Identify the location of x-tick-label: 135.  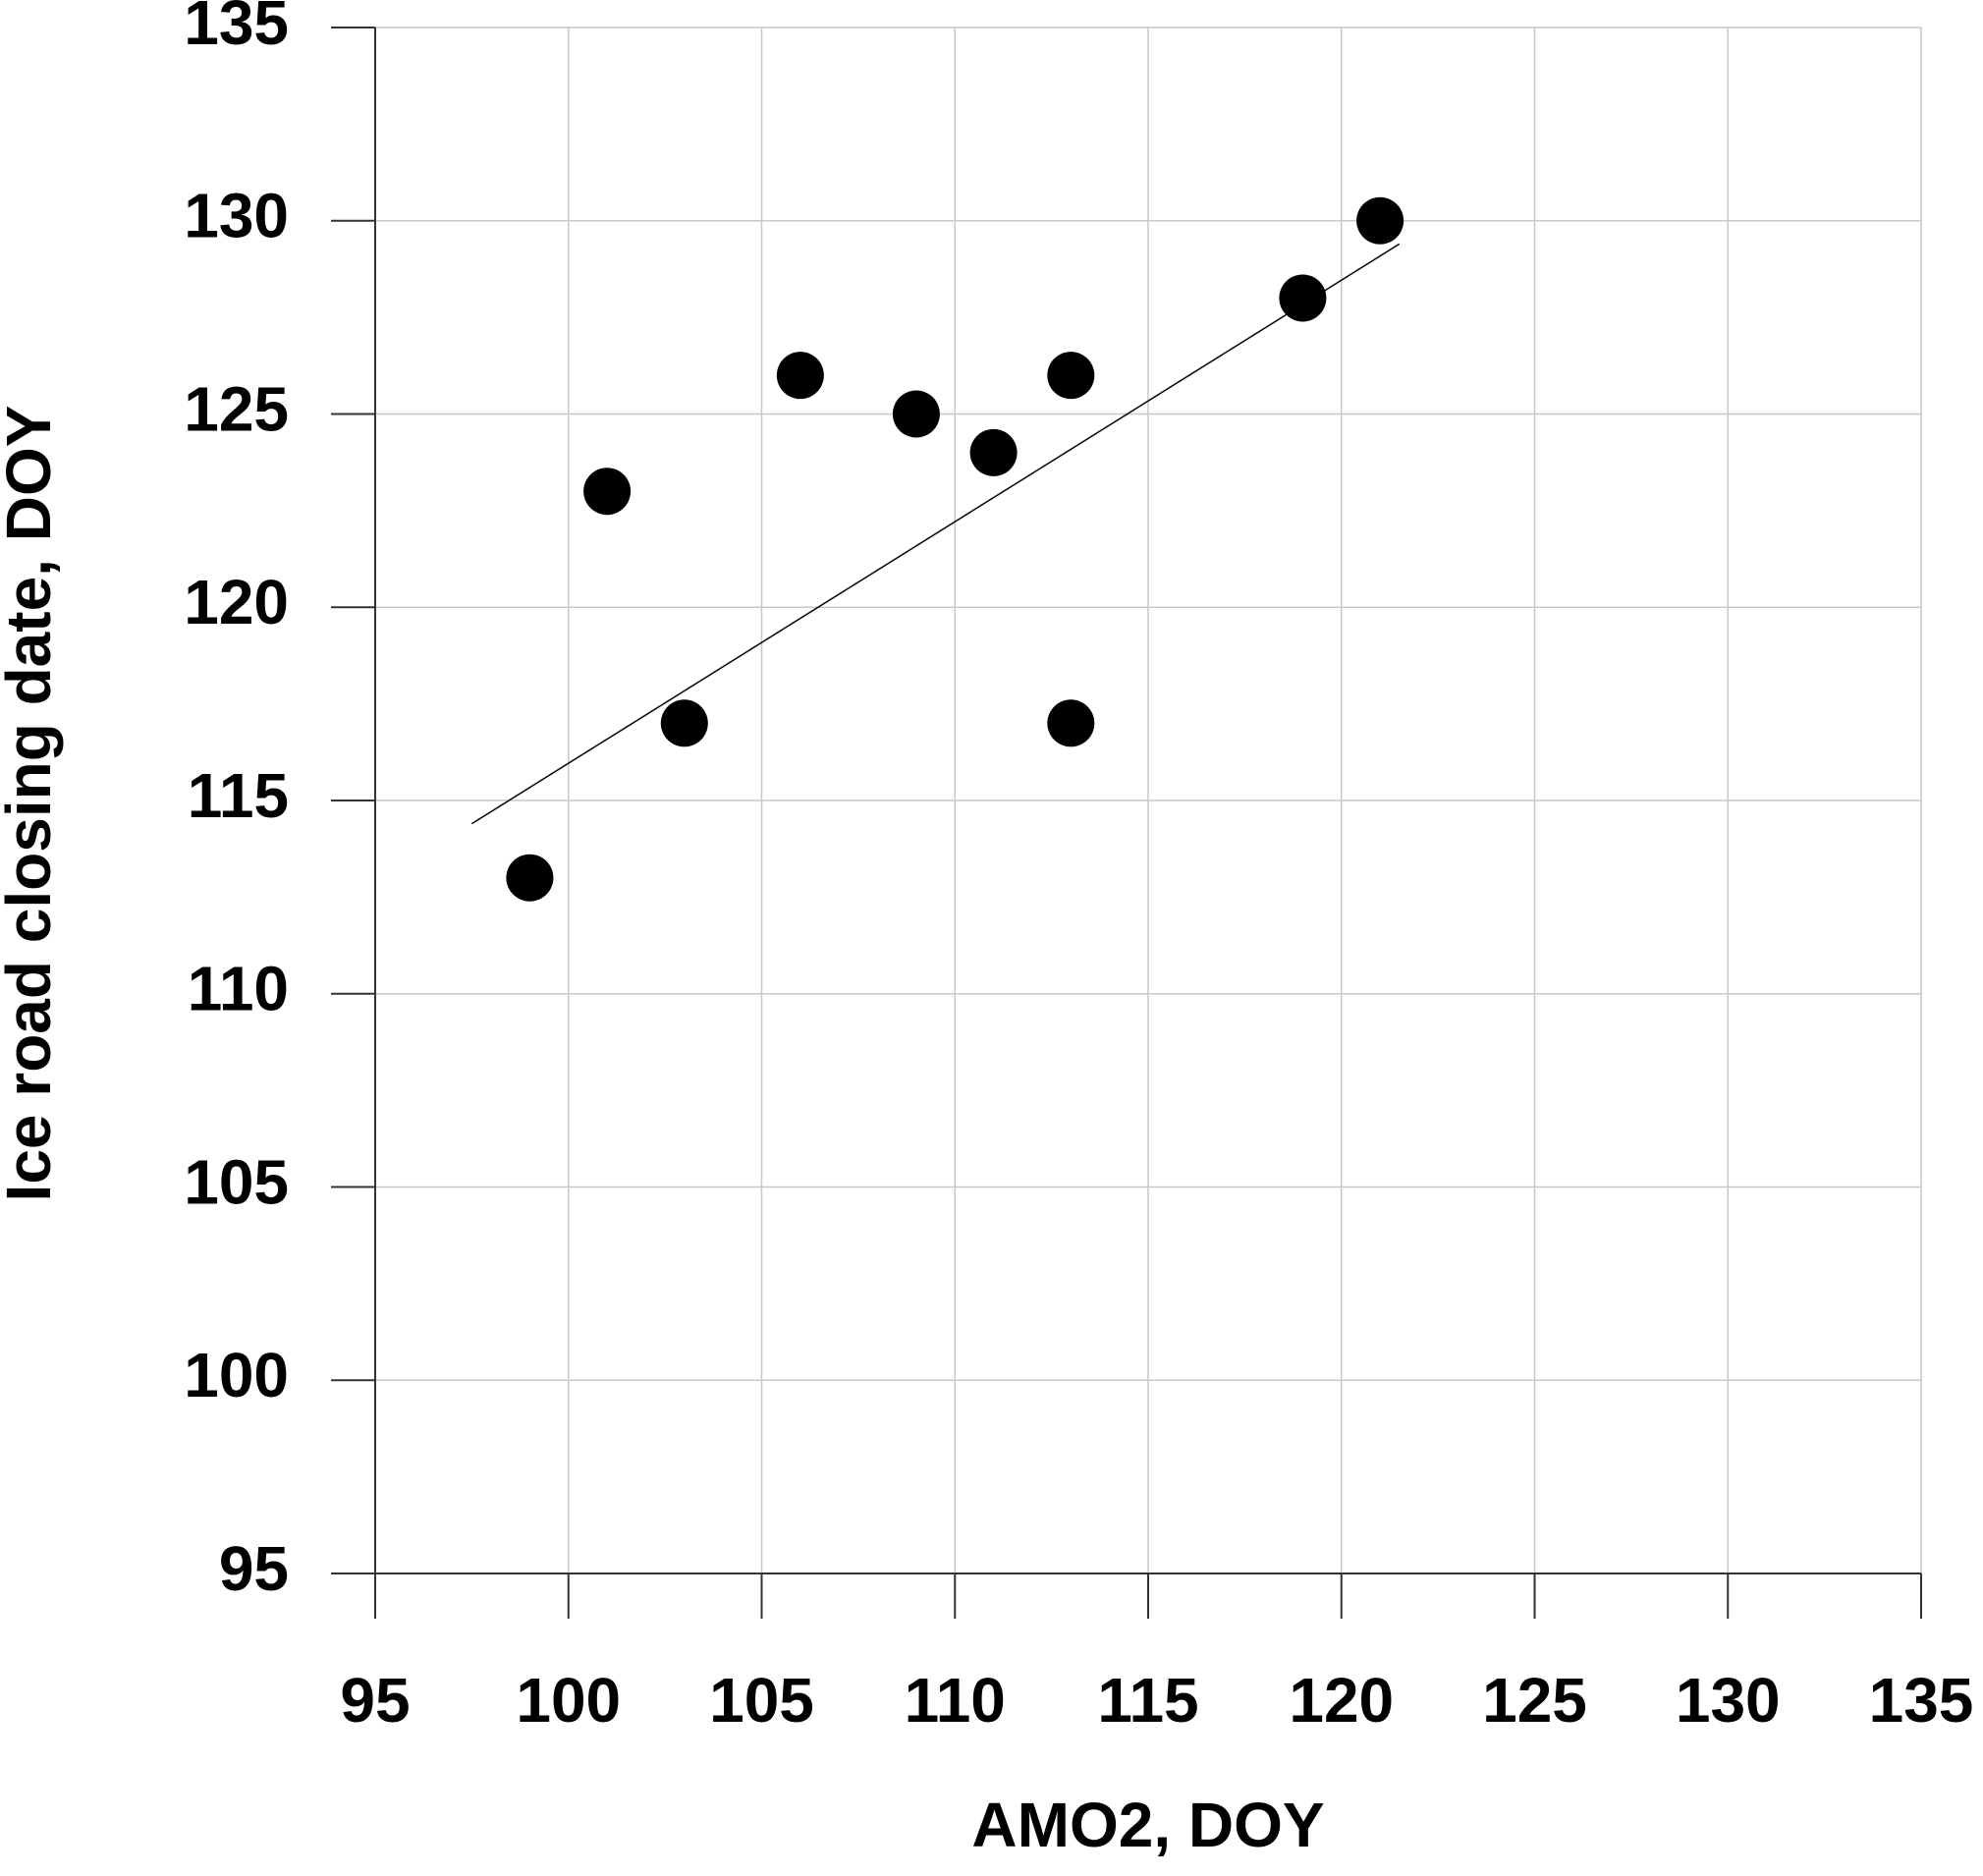
(1921, 1701).